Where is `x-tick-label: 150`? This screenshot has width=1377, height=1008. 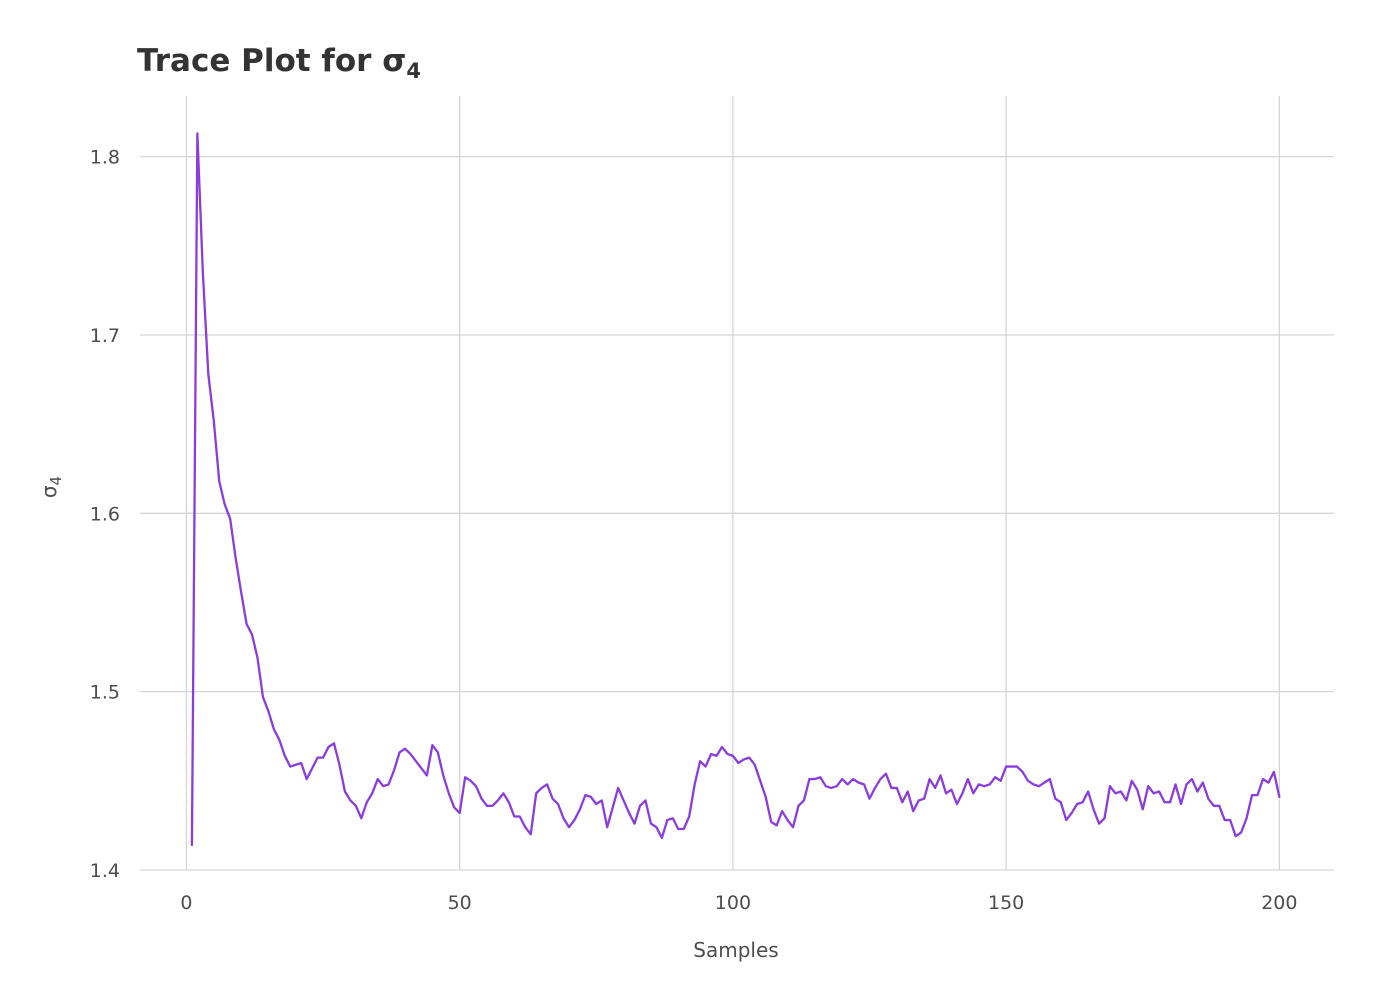 x-tick-label: 150 is located at coordinates (1006, 903).